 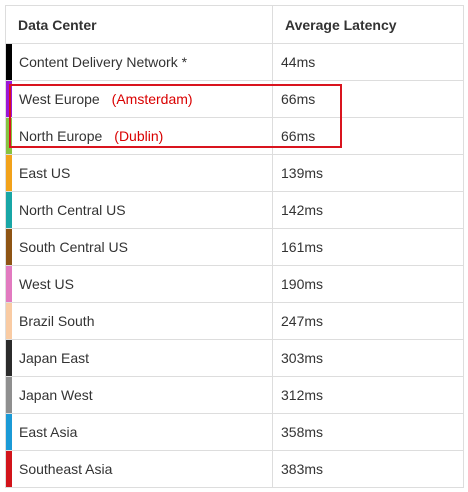 I want to click on latency-value: 358ms, so click(x=368, y=432).